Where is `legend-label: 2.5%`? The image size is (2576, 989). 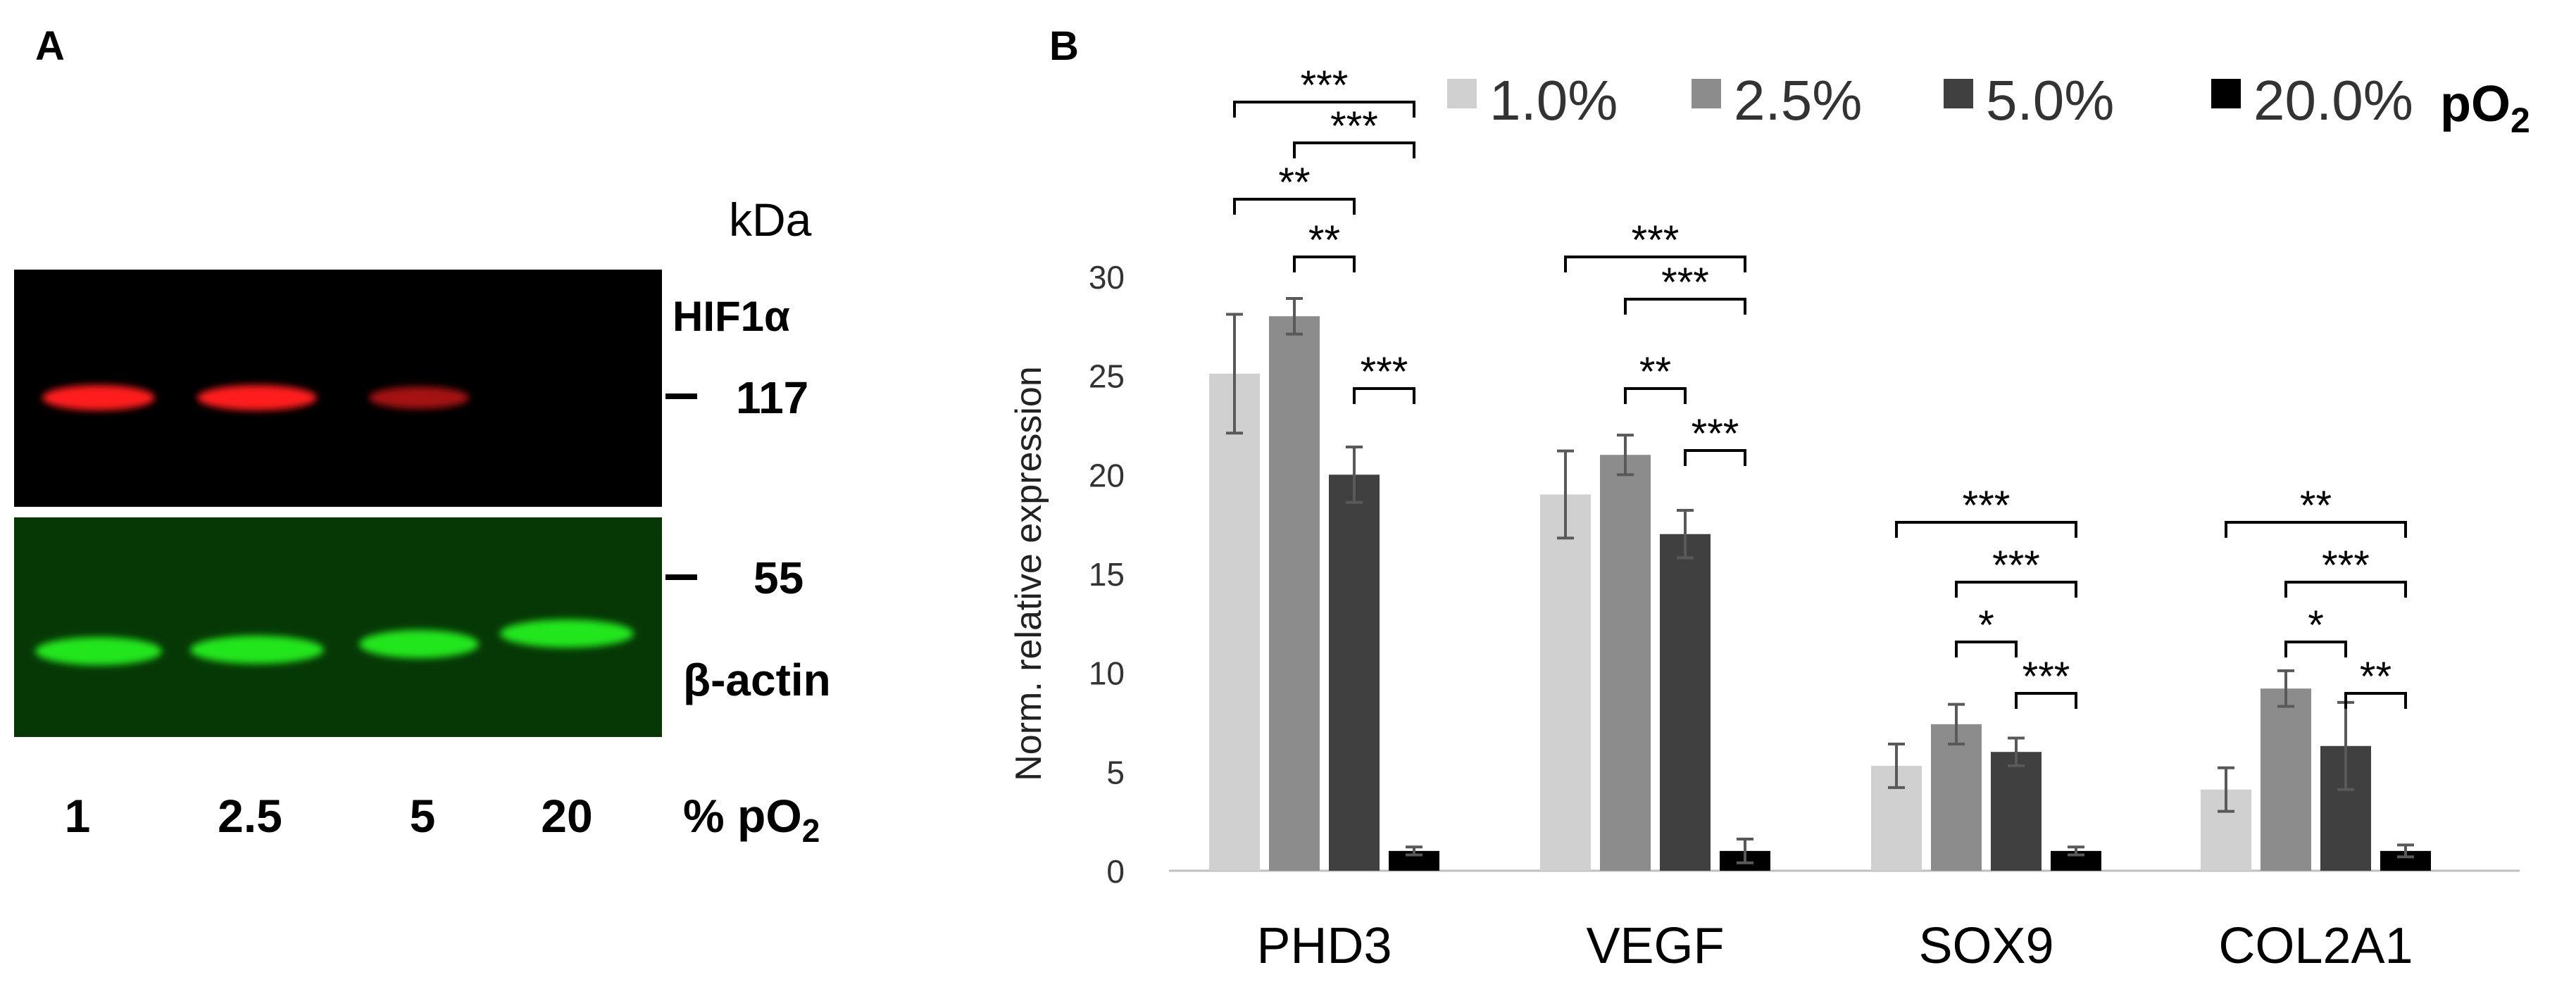
legend-label: 2.5% is located at coordinates (1798, 101).